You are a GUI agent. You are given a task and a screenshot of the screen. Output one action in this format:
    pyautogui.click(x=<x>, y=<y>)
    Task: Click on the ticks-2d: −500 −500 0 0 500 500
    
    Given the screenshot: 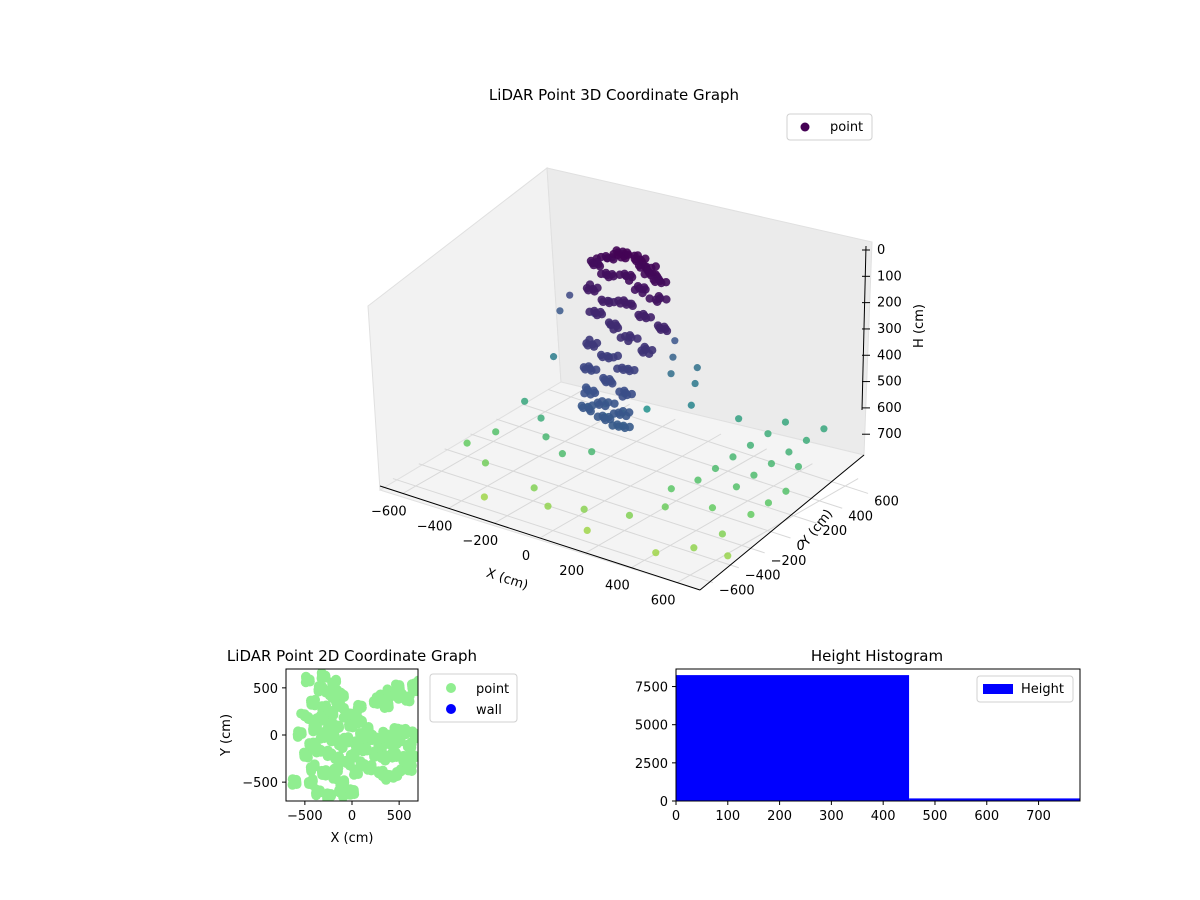 What is the action you would take?
    pyautogui.click(x=326, y=753)
    